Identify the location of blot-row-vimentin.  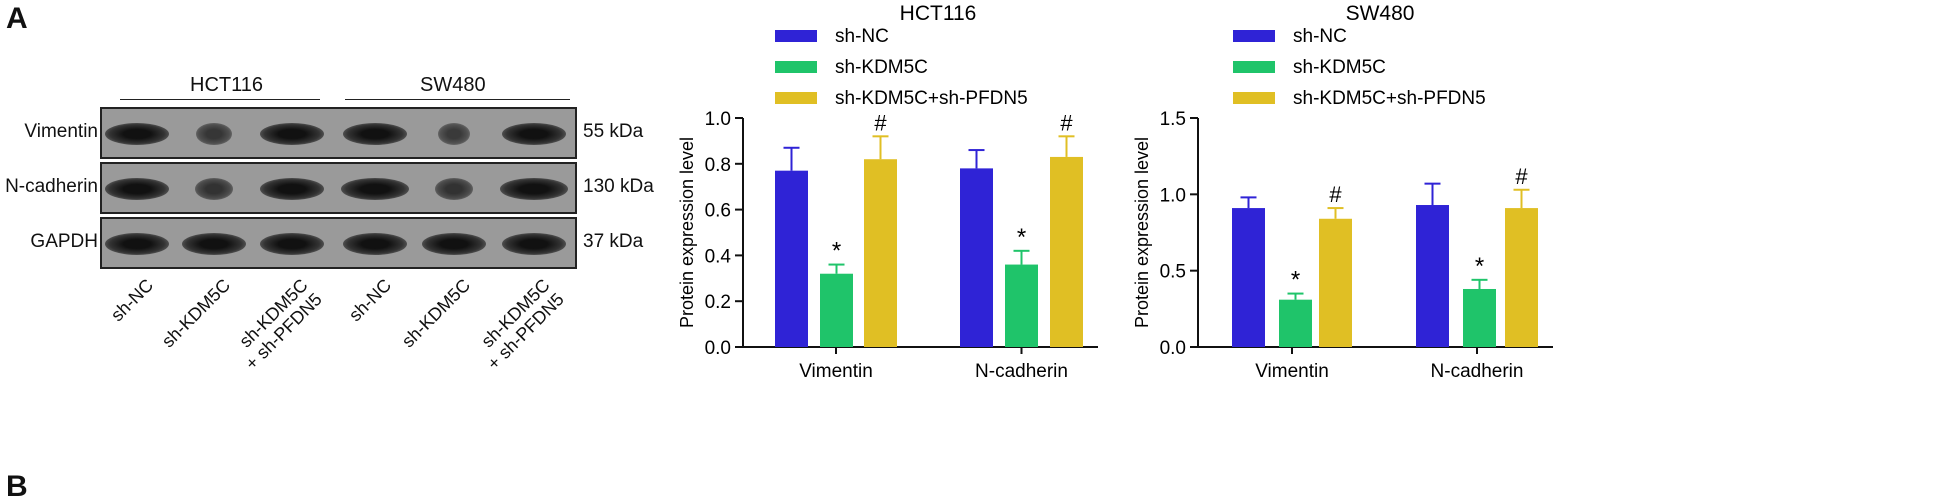
(338, 133).